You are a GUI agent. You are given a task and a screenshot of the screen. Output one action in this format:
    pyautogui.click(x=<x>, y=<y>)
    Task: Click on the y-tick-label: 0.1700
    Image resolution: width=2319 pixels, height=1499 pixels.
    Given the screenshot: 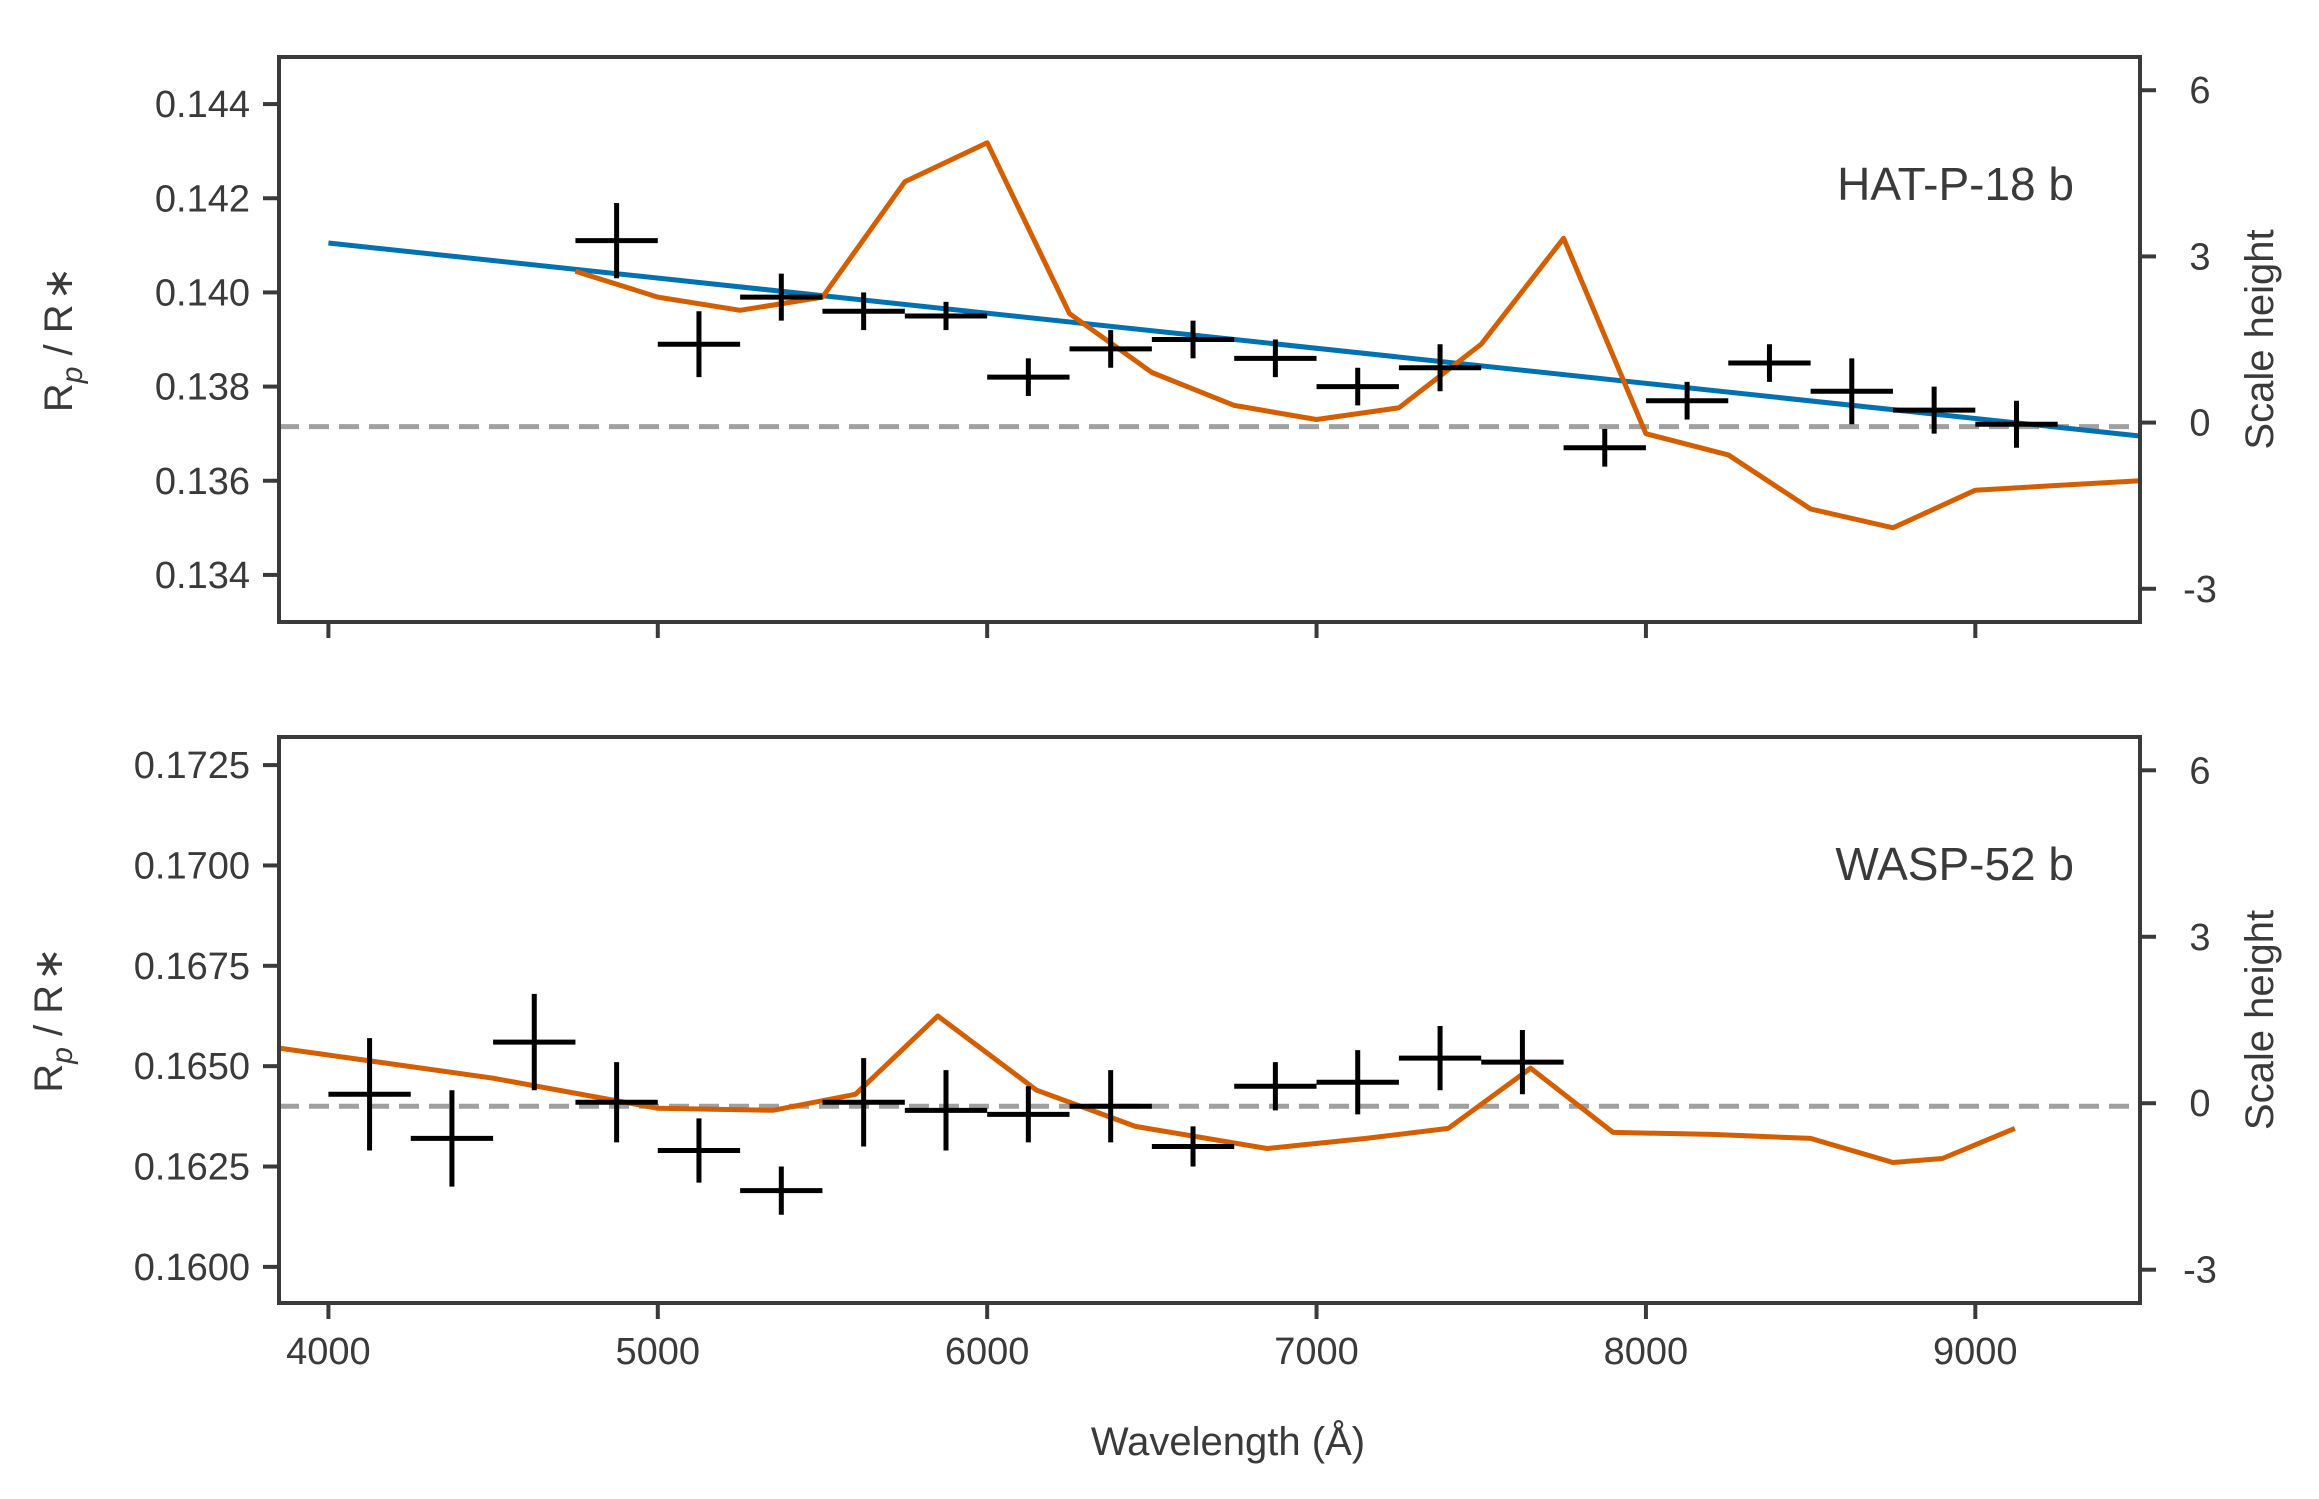 What is the action you would take?
    pyautogui.click(x=192, y=866)
    